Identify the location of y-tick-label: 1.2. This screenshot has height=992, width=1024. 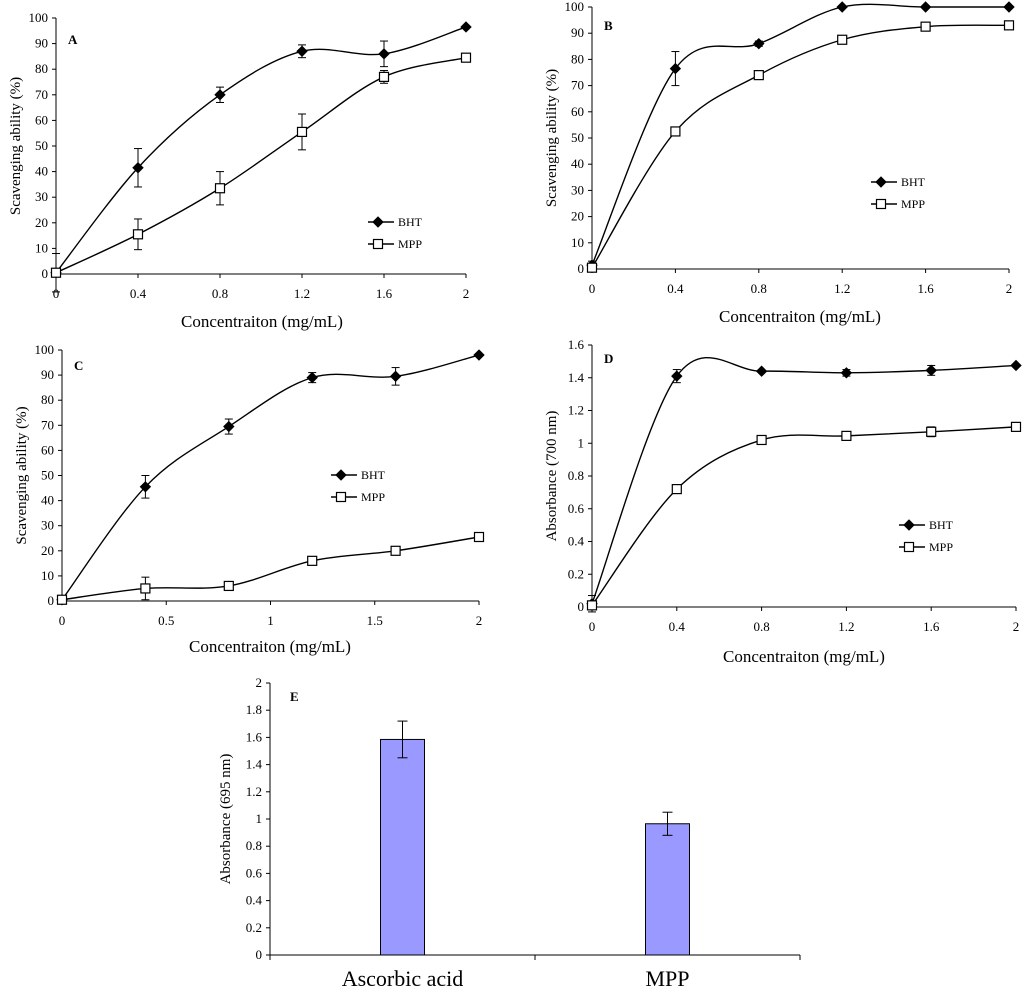
(576, 410).